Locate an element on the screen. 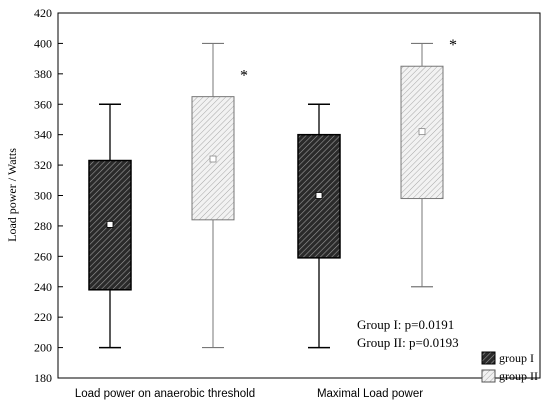  y-axis: 180 200 220 240 260 280 300 320 340 360 380 400 420 is located at coordinates (48, 195).